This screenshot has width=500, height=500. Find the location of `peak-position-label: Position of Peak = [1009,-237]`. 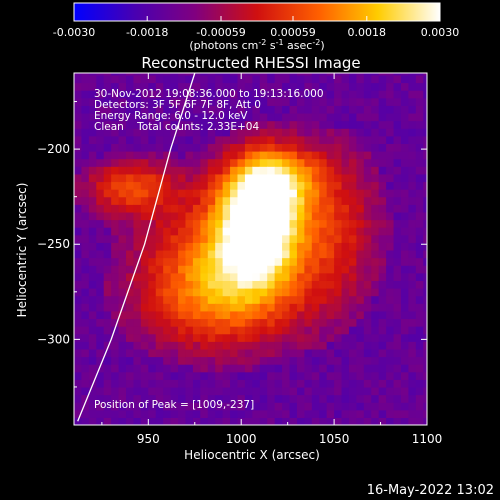

peak-position-label: Position of Peak = [1009,-237] is located at coordinates (174, 405).